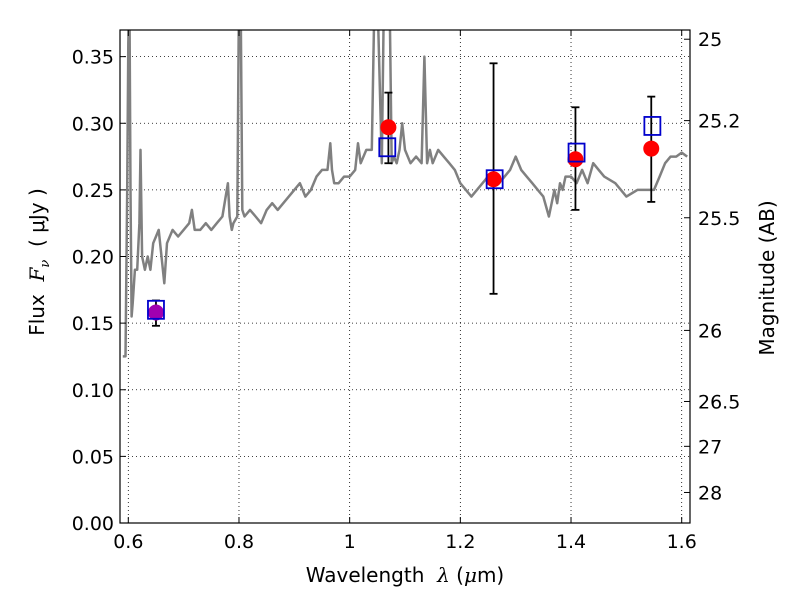 Image resolution: width=800 pixels, height=600 pixels. What do you see at coordinates (710, 493) in the screenshot?
I see `y2-tick-label: 28` at bounding box center [710, 493].